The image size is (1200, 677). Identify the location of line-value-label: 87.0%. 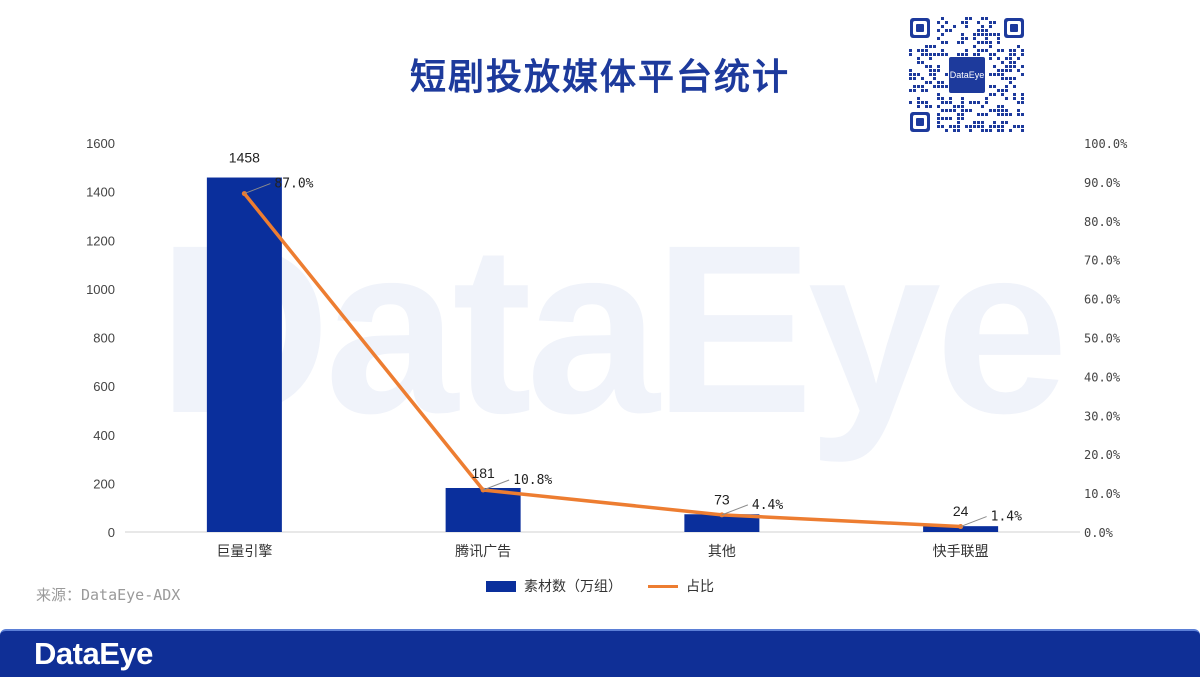
(293, 184).